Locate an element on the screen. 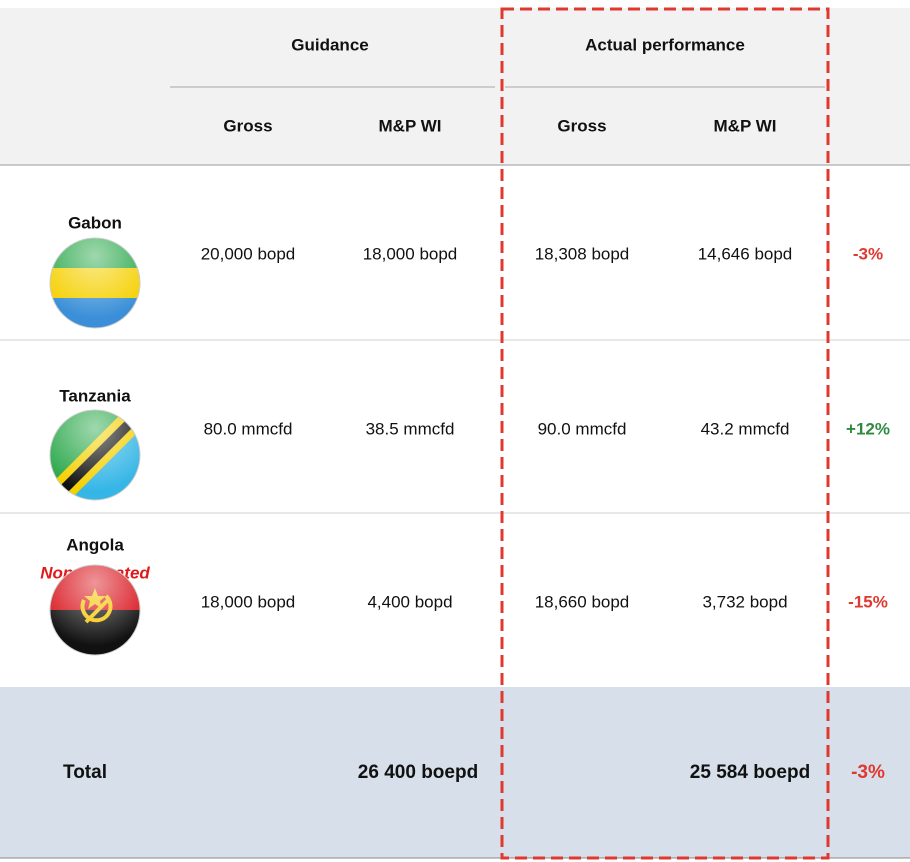 The image size is (910, 862). cell: 4,400 bopd is located at coordinates (409, 601).